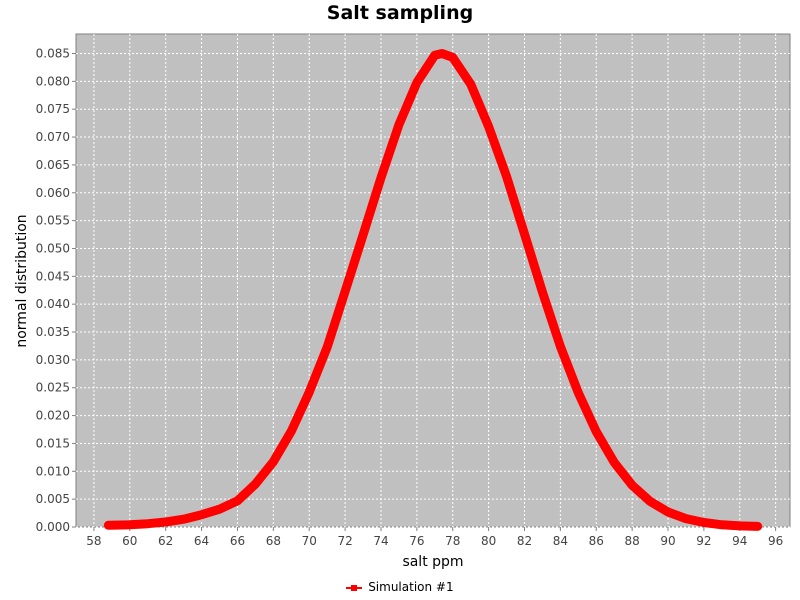 This screenshot has height=600, width=800. What do you see at coordinates (22, 280) in the screenshot?
I see `y-axis-label: normal distribution` at bounding box center [22, 280].